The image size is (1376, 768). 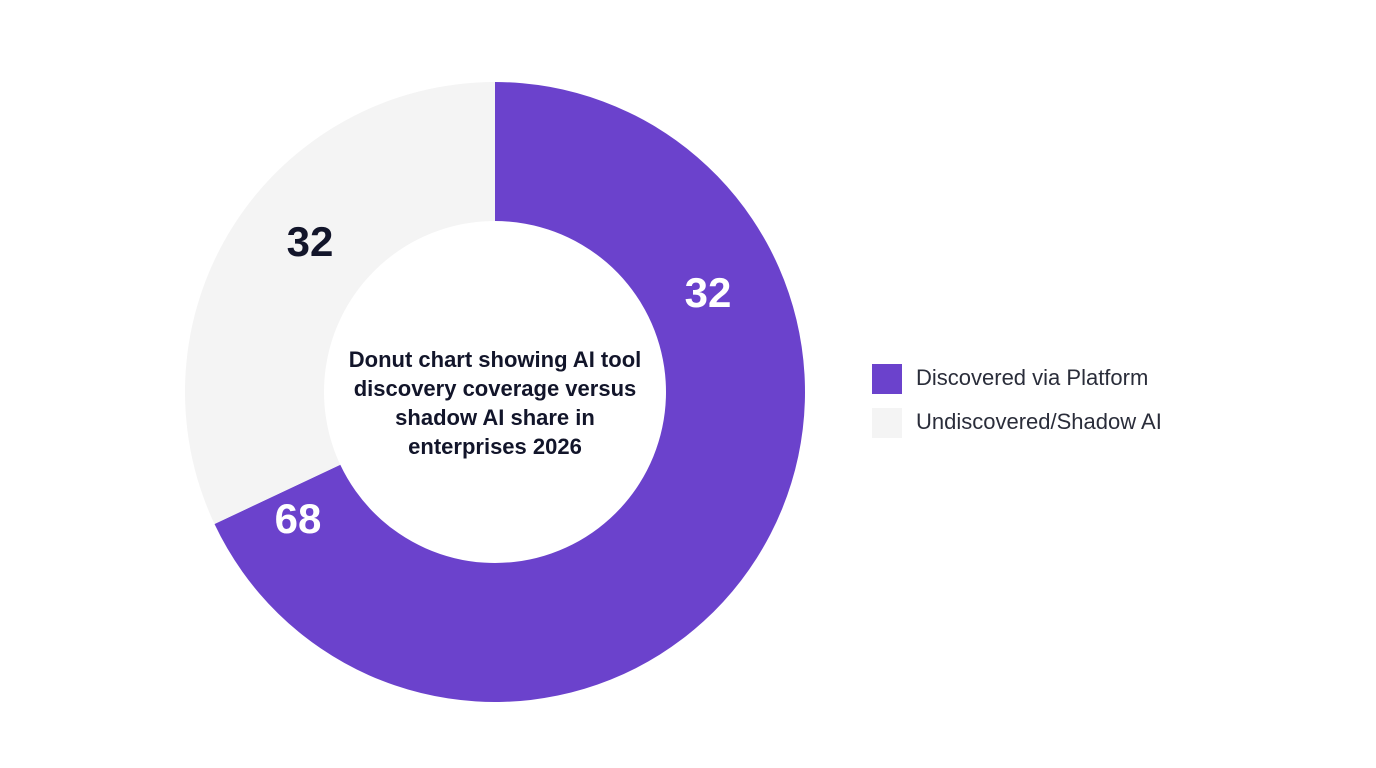 I want to click on legend-label: Undiscovered/Shadow AI, so click(x=1039, y=421).